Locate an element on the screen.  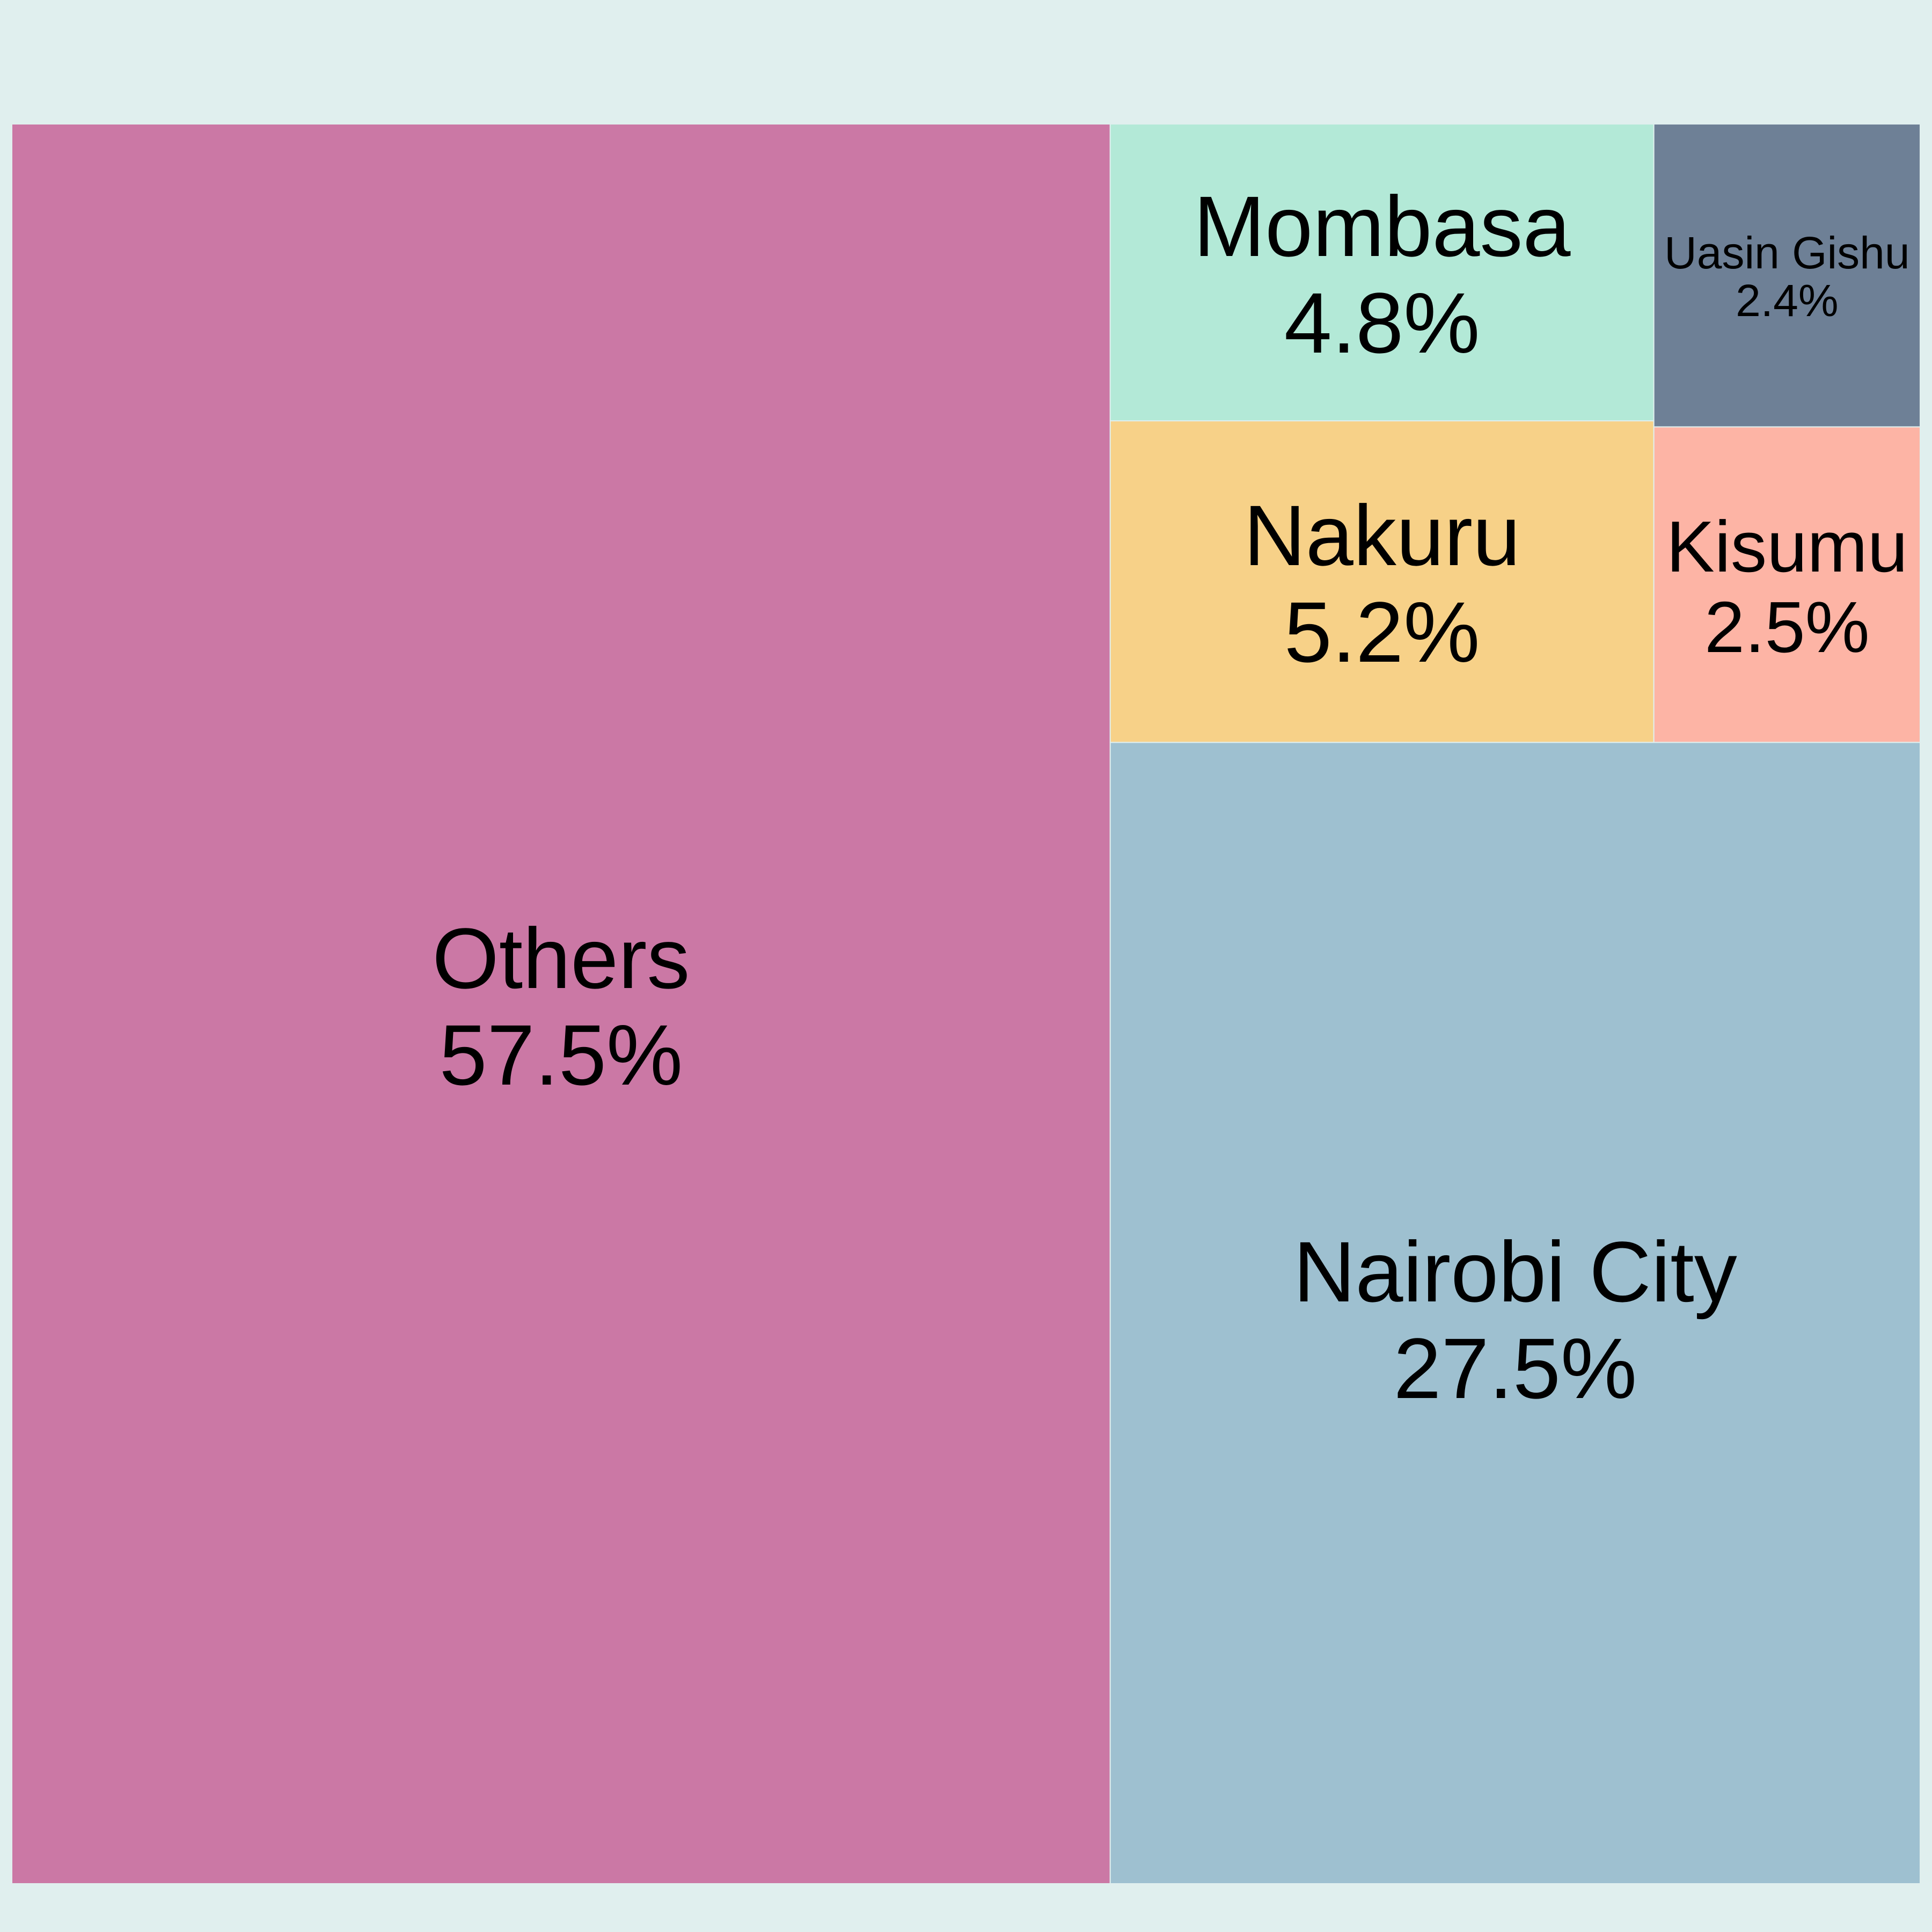
tile-uasin-gishu is located at coordinates (1787, 275).